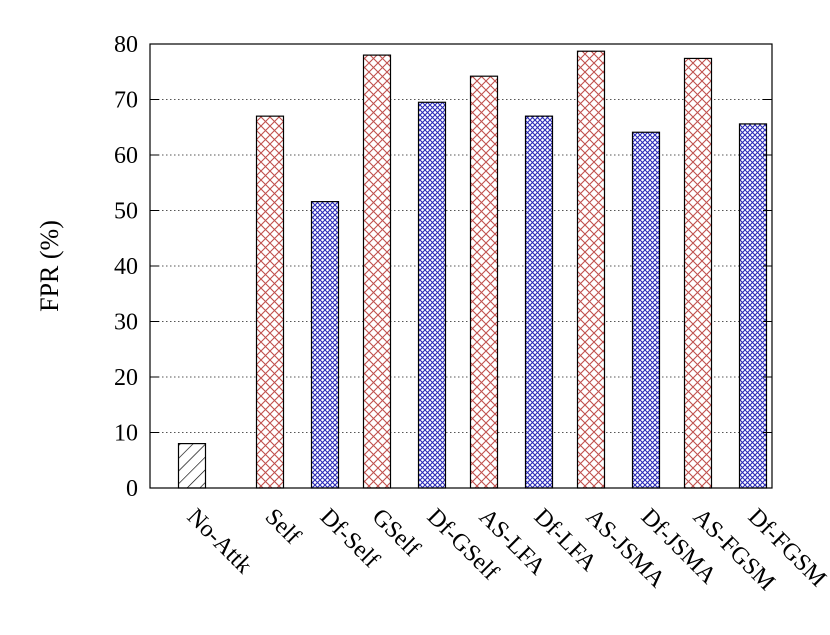 This screenshot has height=635, width=830. Describe the element at coordinates (646, 310) in the screenshot. I see `bar-df-jsma` at that location.